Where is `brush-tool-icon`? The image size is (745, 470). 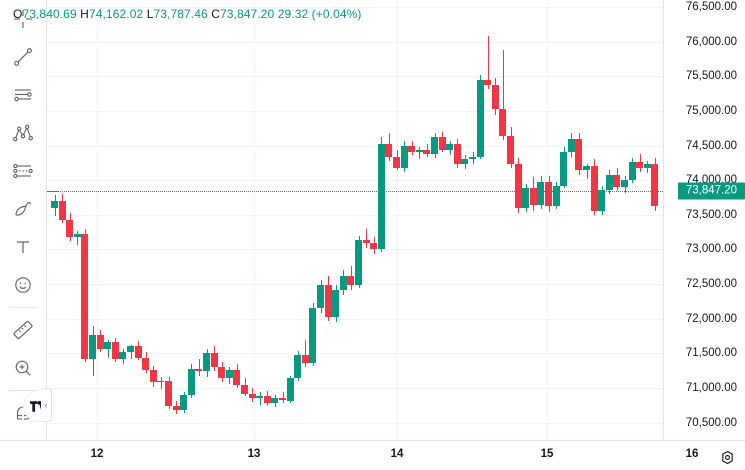
brush-tool-icon is located at coordinates (23, 209).